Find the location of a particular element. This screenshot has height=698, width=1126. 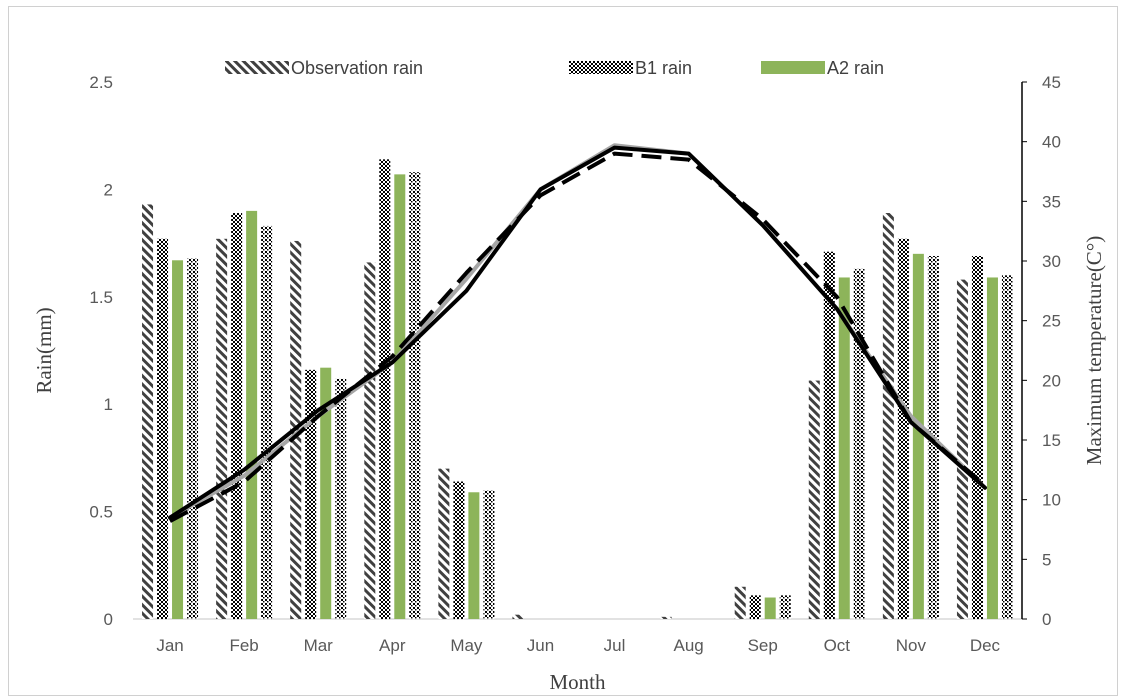

x-tick-label: Mar is located at coordinates (319, 645).